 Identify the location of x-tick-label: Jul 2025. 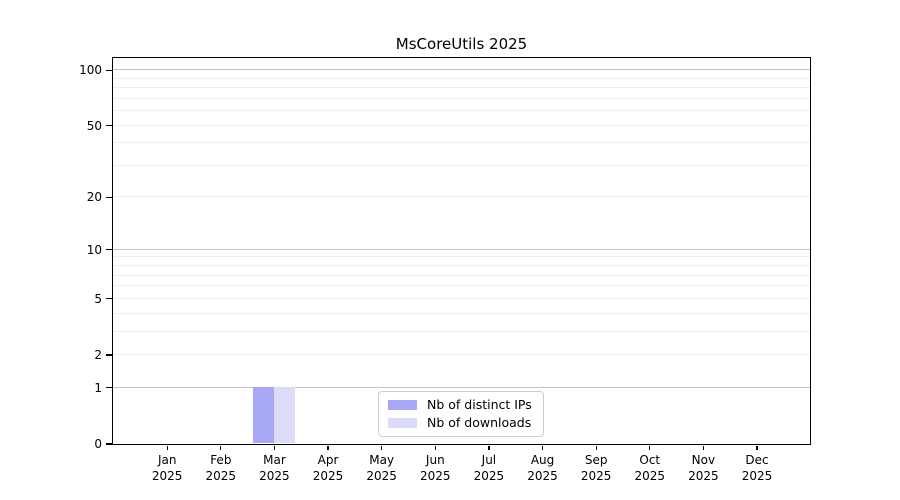
(489, 468).